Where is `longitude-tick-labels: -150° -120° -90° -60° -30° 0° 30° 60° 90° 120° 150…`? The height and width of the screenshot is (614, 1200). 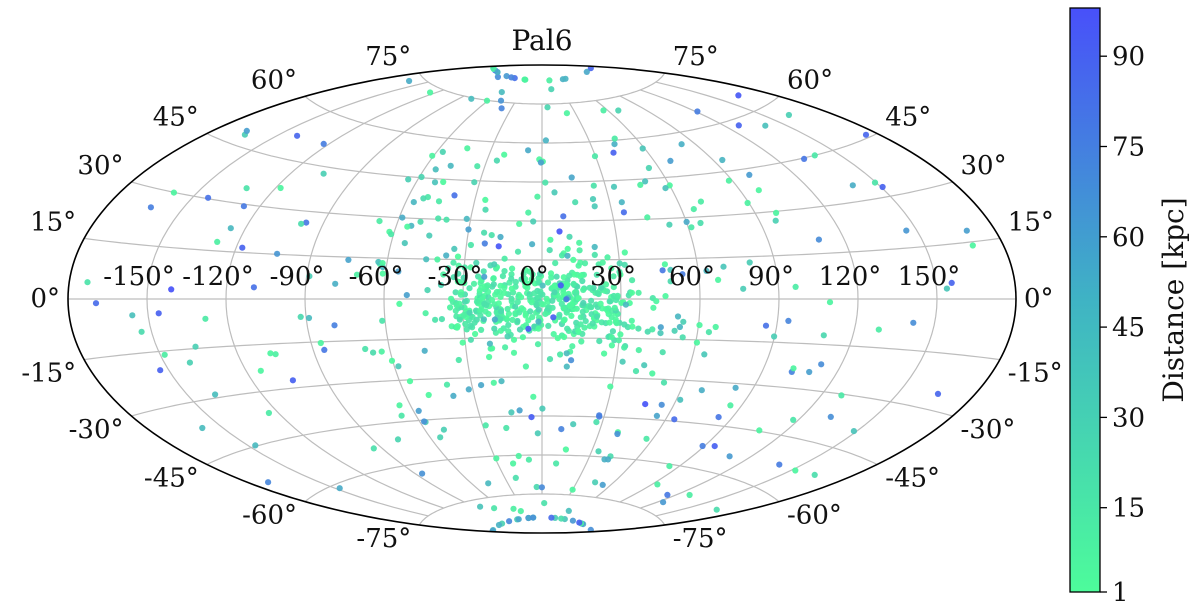 longitude-tick-labels: -150° -120° -90° -60° -30° 0° 30° 60° 90° 120° 150… is located at coordinates (531, 277).